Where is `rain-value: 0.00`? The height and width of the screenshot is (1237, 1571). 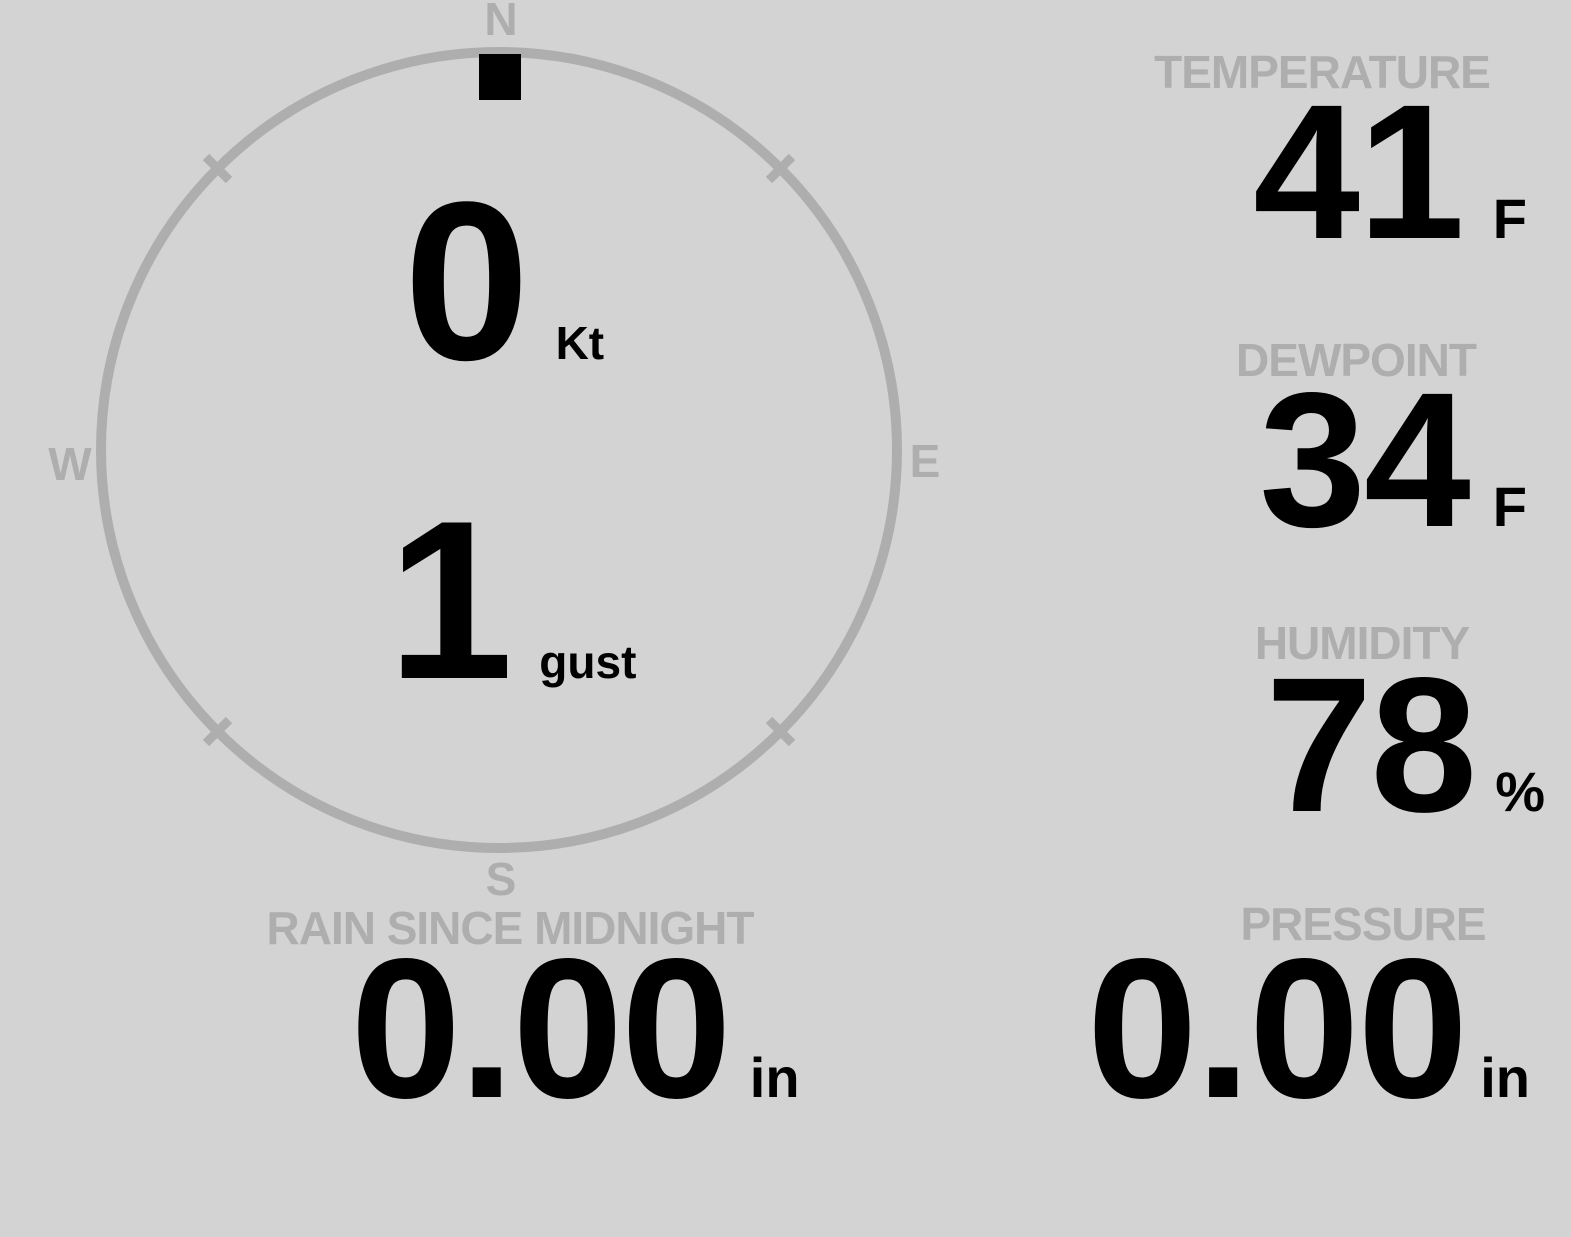 rain-value: 0.00 is located at coordinates (540, 1029).